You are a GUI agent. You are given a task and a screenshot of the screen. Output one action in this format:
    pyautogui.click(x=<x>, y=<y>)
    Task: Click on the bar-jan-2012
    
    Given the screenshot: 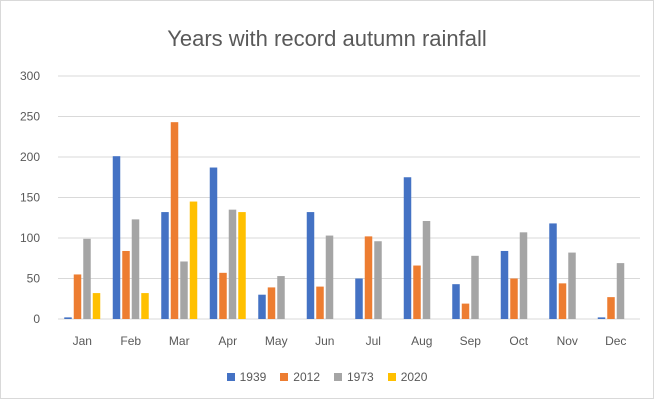 What is the action you would take?
    pyautogui.click(x=77, y=296)
    